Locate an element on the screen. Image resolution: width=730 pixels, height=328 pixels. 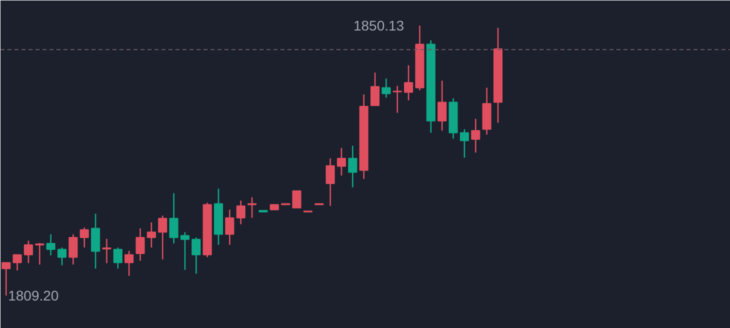
annotation: 1850.13 is located at coordinates (378, 26).